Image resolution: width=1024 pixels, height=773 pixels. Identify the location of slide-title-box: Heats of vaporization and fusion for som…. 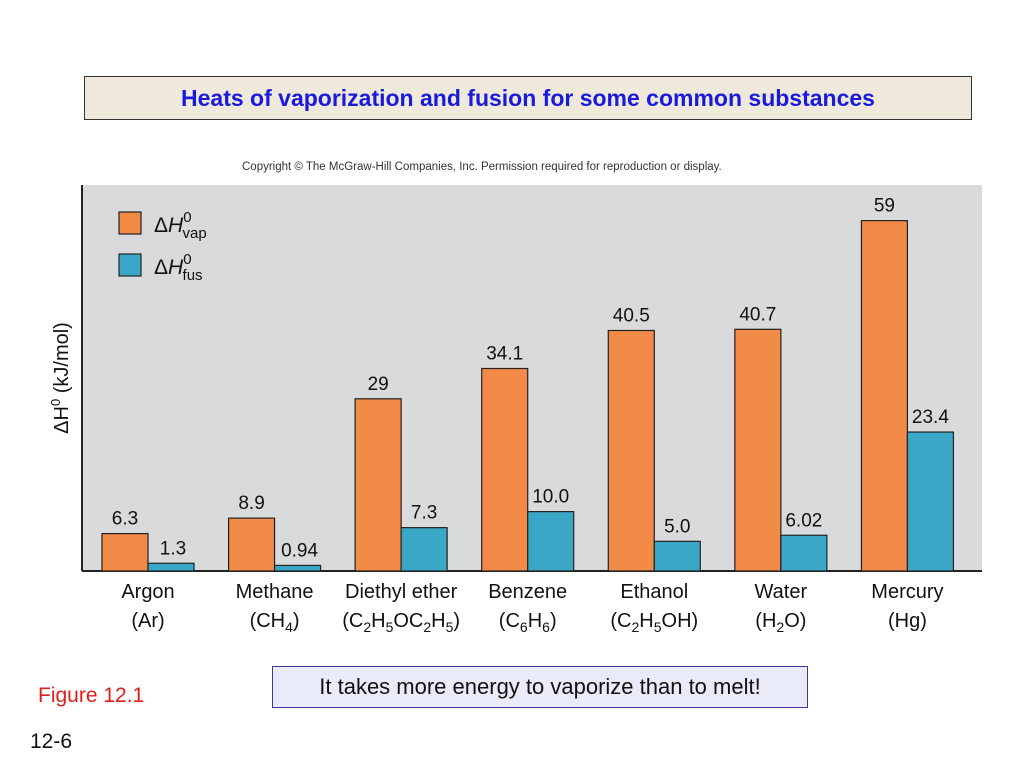
(528, 98).